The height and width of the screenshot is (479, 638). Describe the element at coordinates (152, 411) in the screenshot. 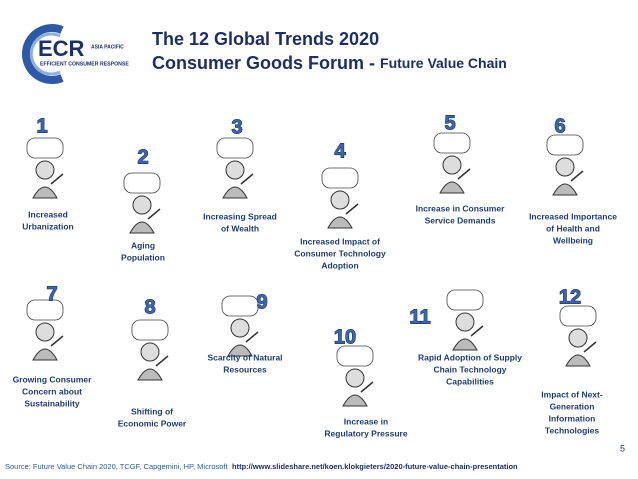

I see `trend-label: Shifting of` at that location.